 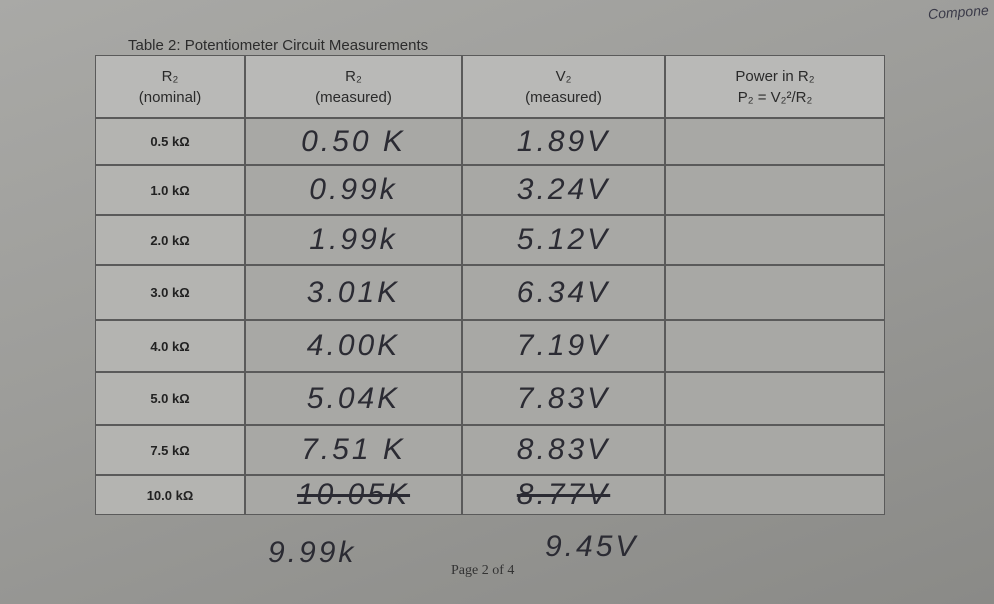 I want to click on page-footer: Page 2 of 4, so click(x=483, y=570).